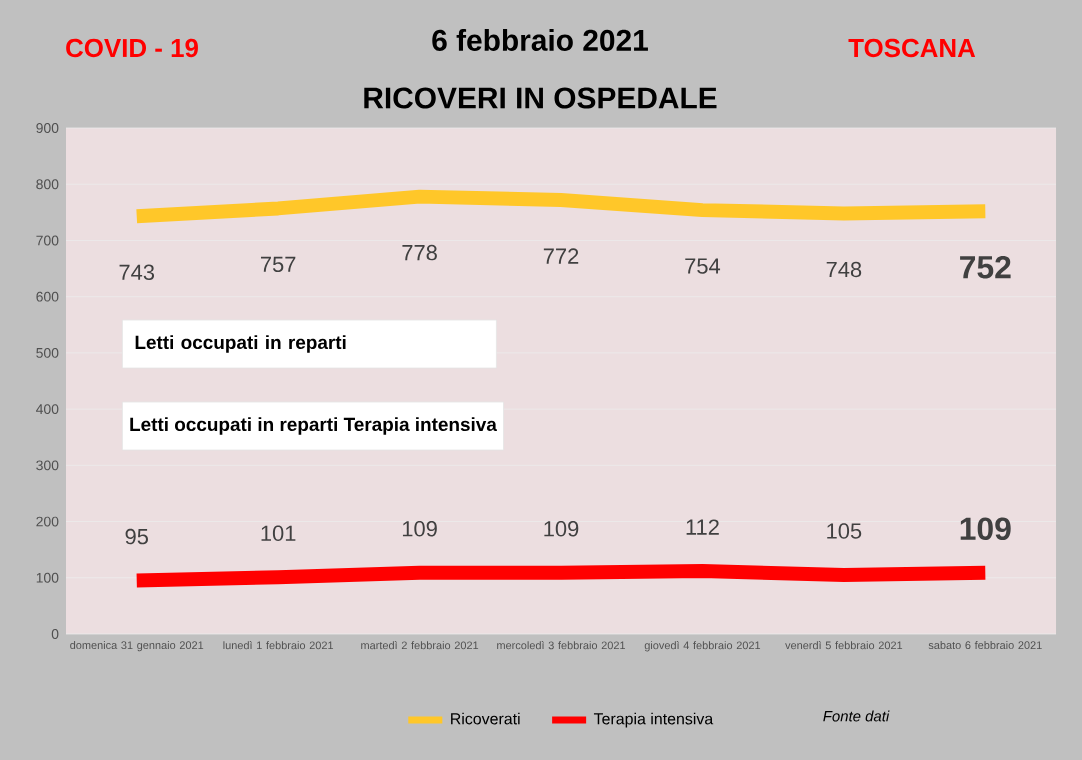 The width and height of the screenshot is (1082, 760). What do you see at coordinates (985, 267) in the screenshot?
I see `data-label: 752` at bounding box center [985, 267].